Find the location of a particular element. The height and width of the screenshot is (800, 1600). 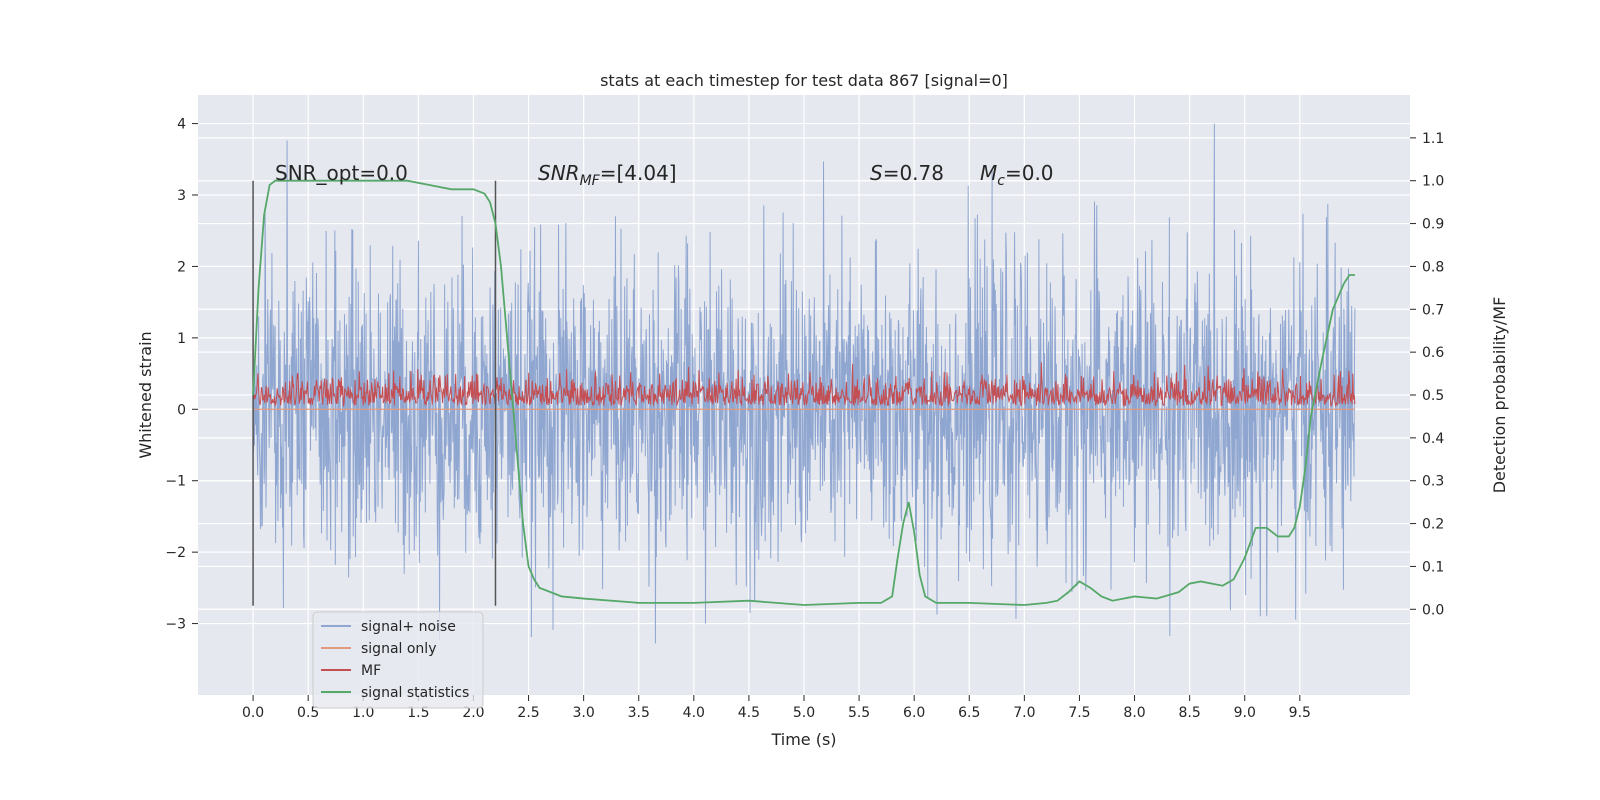

x-tick-label: 8.0 is located at coordinates (1134, 713).